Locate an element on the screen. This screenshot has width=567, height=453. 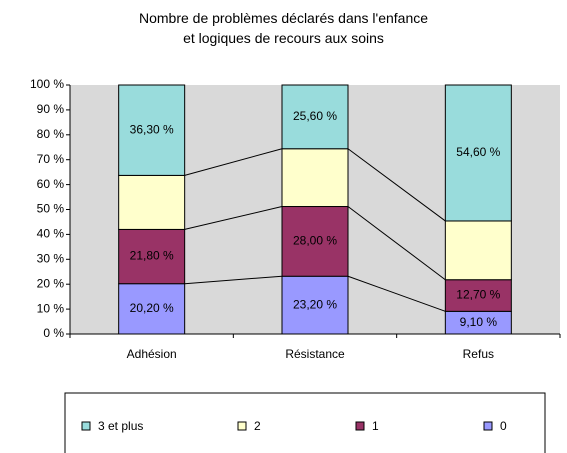
data-label: 54,60 % is located at coordinates (478, 152).